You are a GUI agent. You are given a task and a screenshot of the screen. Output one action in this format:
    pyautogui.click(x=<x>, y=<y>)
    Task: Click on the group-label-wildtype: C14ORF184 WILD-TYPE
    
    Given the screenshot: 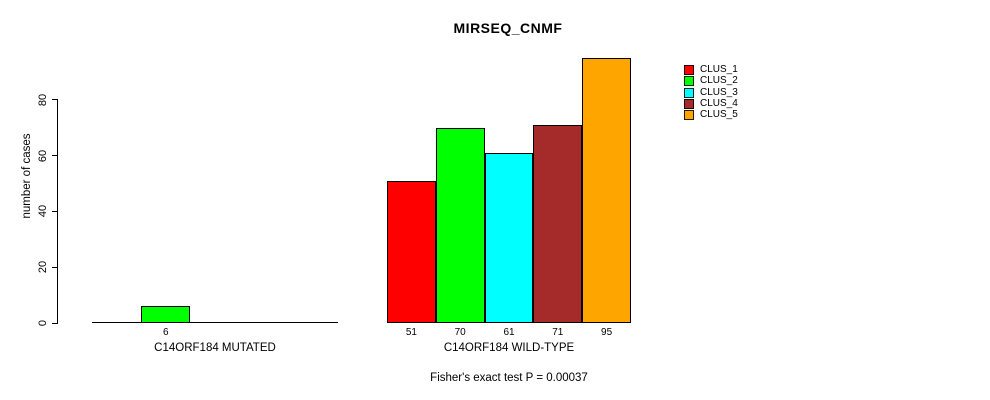 What is the action you would take?
    pyautogui.click(x=509, y=348)
    